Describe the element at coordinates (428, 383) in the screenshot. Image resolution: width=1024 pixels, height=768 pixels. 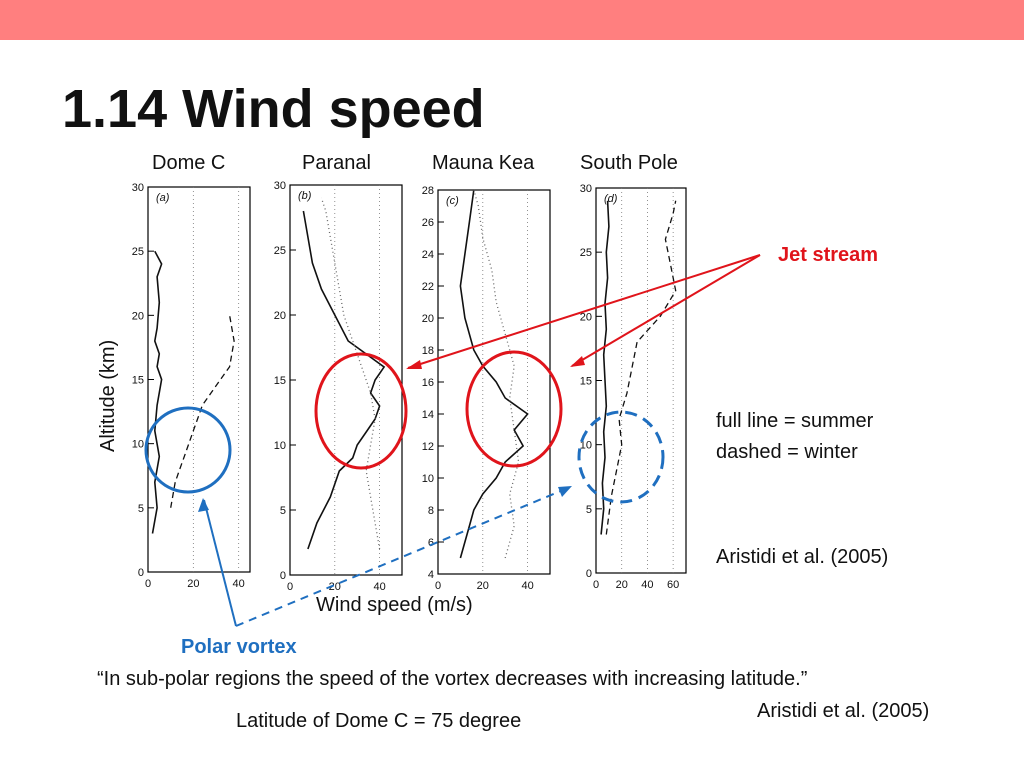
I see `y-tick-label: 16` at that location.